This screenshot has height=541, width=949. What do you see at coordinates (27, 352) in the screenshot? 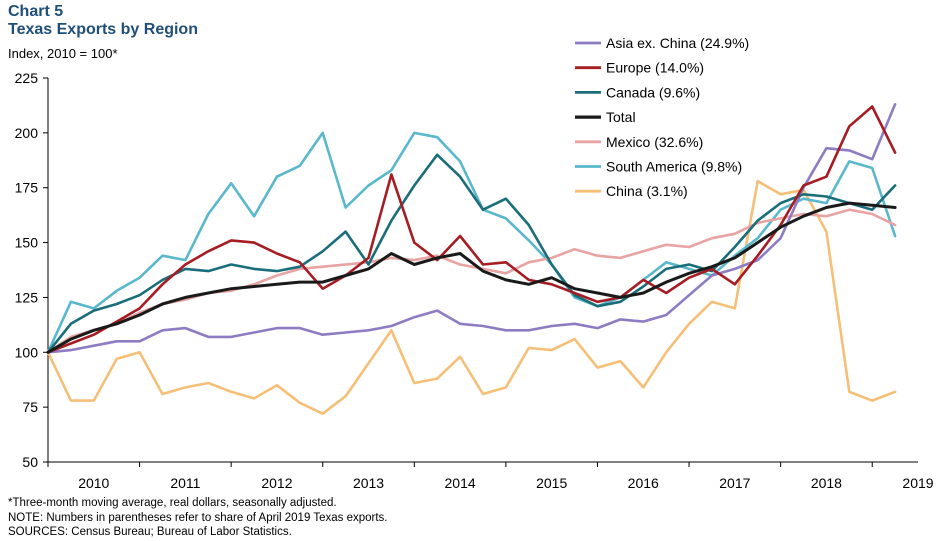
I see `y-tick-label: 100` at bounding box center [27, 352].